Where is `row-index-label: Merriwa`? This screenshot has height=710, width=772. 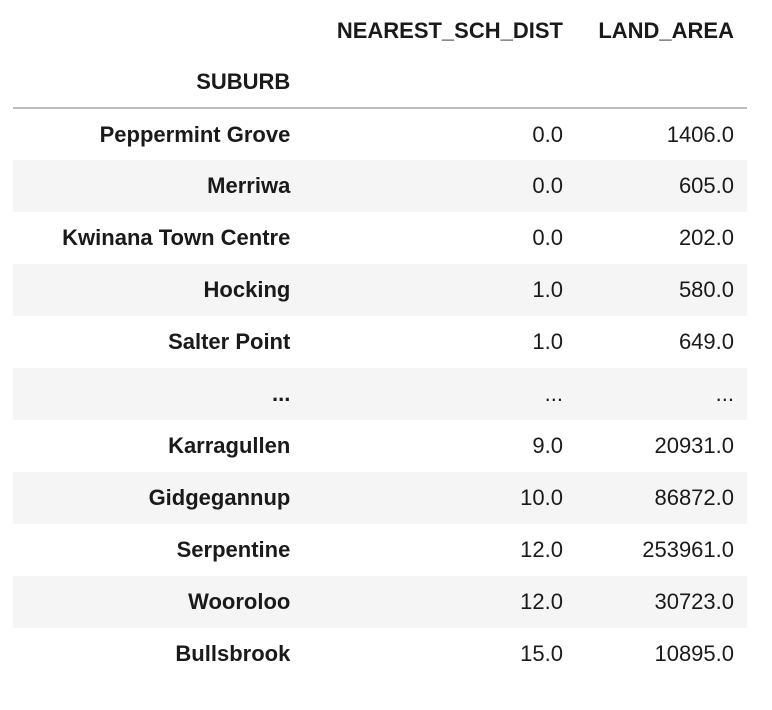
row-index-label: Merriwa is located at coordinates (249, 185).